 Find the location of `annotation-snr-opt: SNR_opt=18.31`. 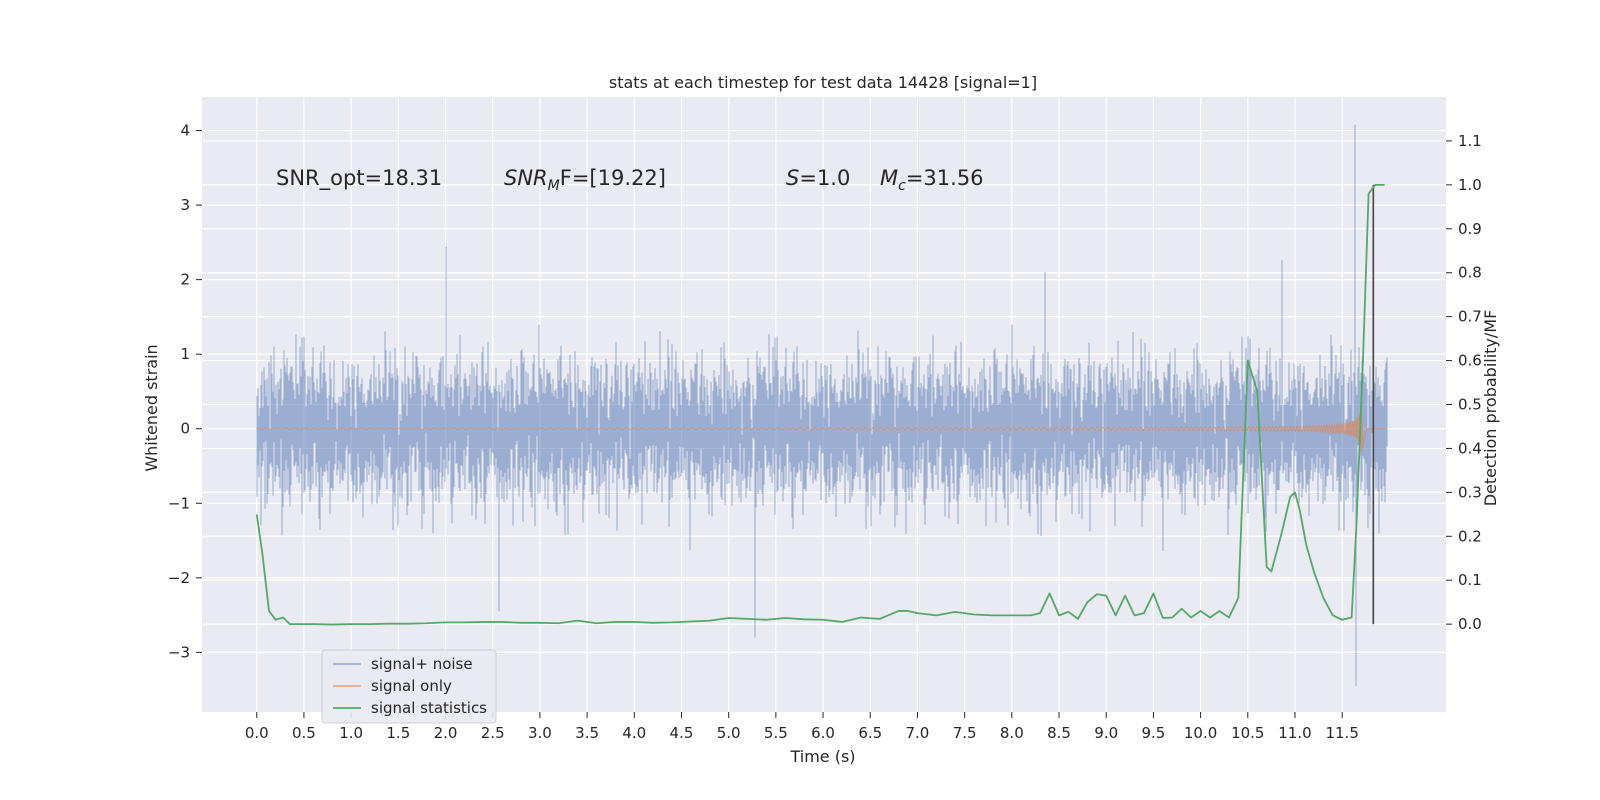

annotation-snr-opt: SNR_opt=18.31 is located at coordinates (359, 178).